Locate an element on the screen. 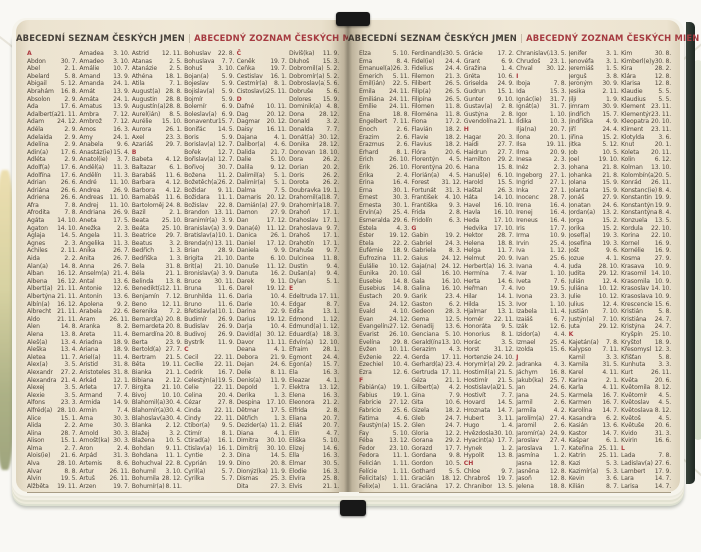  name-date: 14. 7. is located at coordinates (662, 486).